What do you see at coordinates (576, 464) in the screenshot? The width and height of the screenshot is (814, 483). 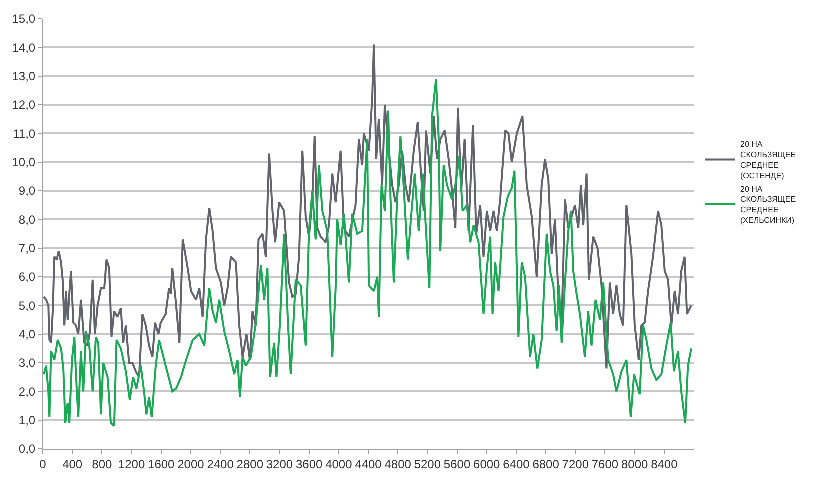 I see `x-tick-label: 7200` at bounding box center [576, 464].